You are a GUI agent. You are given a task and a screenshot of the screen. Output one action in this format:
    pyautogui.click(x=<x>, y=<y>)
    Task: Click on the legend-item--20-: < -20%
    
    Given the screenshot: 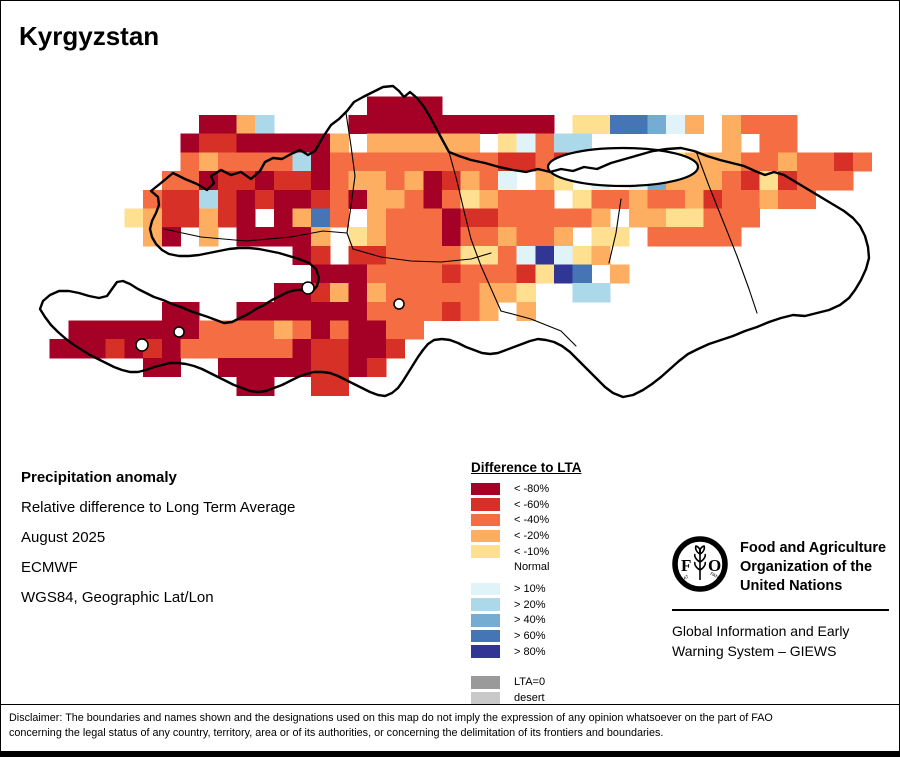 What is the action you would take?
    pyautogui.click(x=526, y=536)
    